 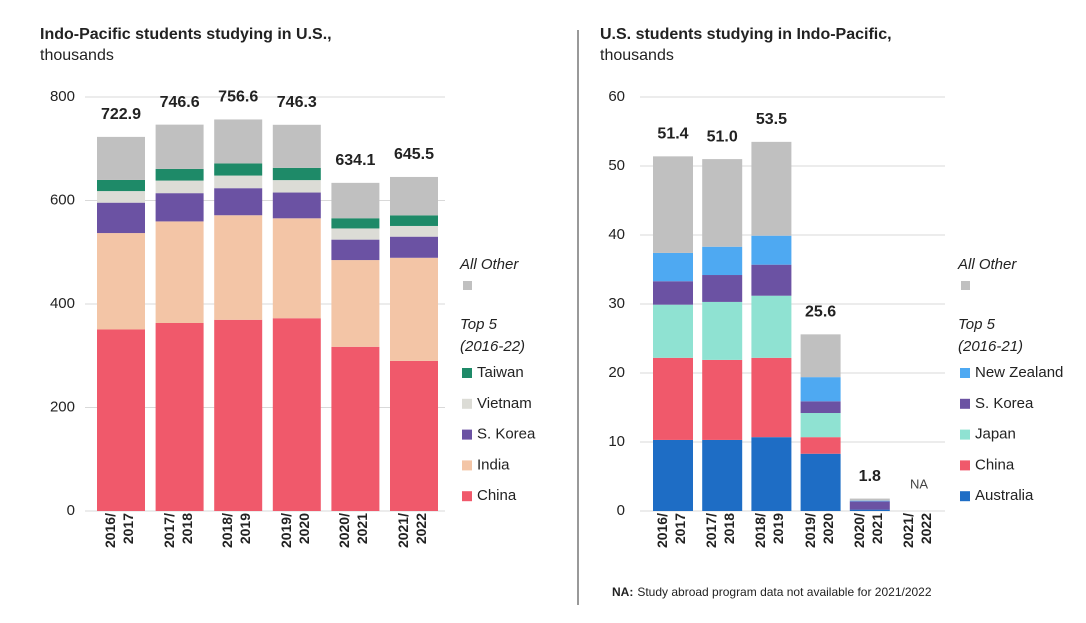 What do you see at coordinates (977, 324) in the screenshot?
I see `legend-title: Top 5` at bounding box center [977, 324].